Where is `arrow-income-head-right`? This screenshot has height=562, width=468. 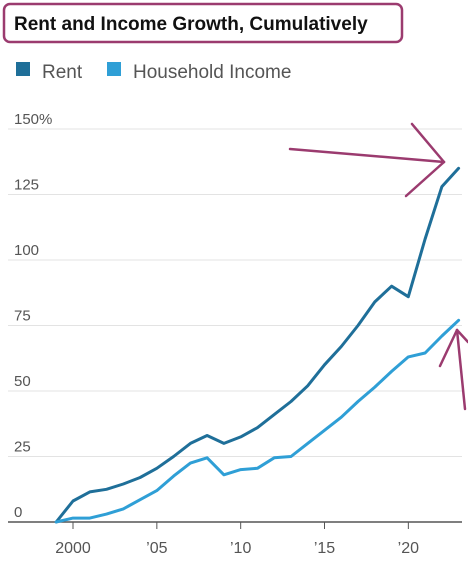
arrow-income-head-right is located at coordinates (461, 336).